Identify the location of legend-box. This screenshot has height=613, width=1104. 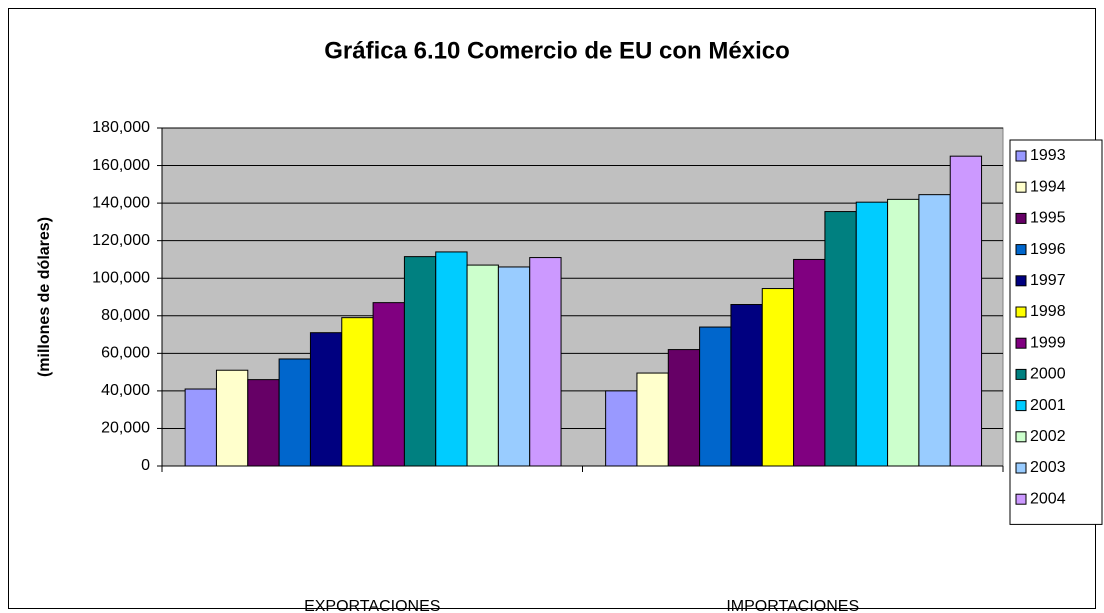
(1056, 332).